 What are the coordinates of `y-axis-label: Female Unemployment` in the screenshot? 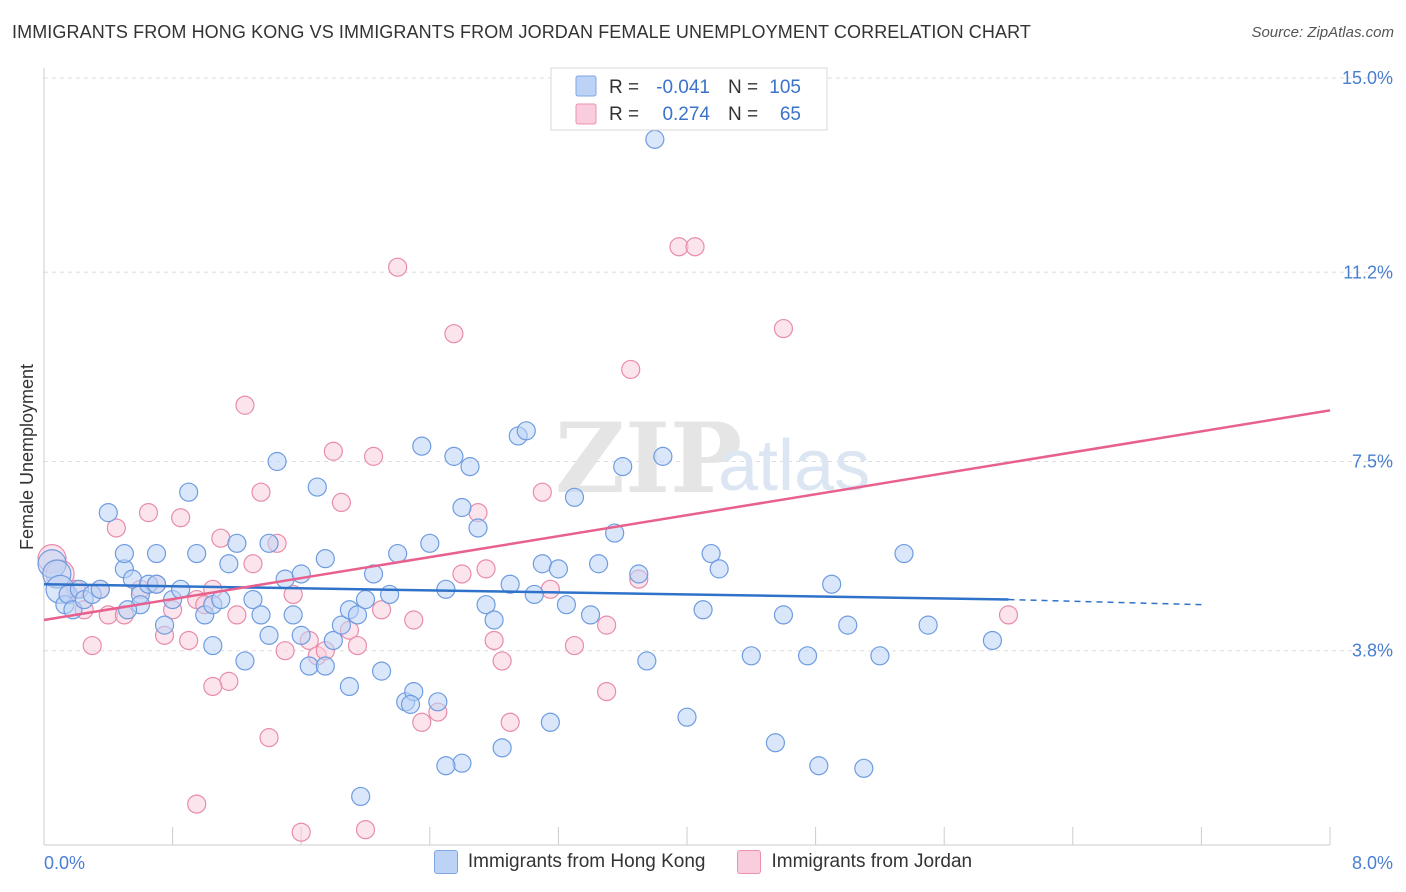 It's located at (27, 457).